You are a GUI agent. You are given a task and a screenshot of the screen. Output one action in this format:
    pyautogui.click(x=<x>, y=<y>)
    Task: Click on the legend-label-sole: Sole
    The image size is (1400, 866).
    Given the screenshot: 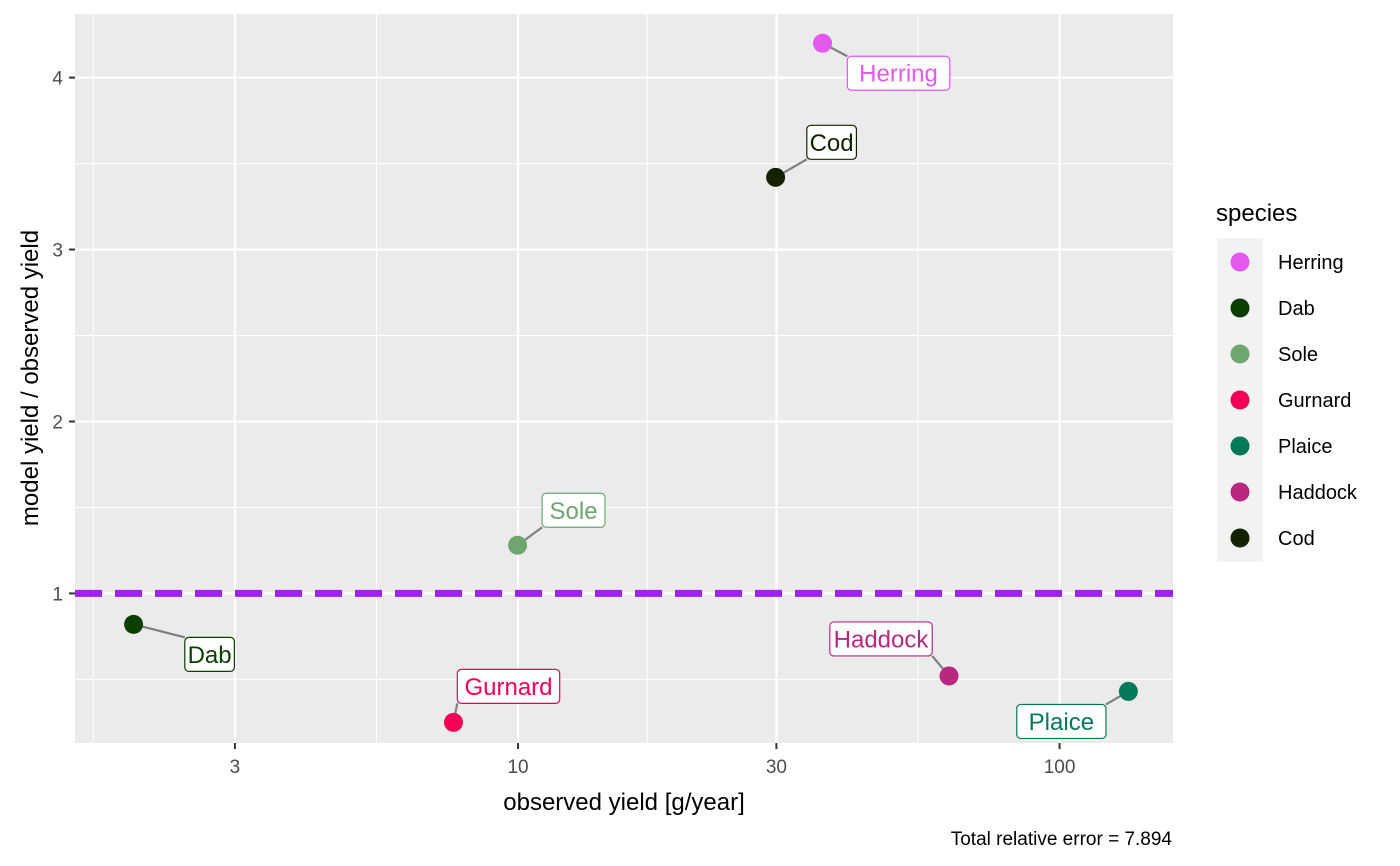 What is the action you would take?
    pyautogui.click(x=1298, y=355)
    